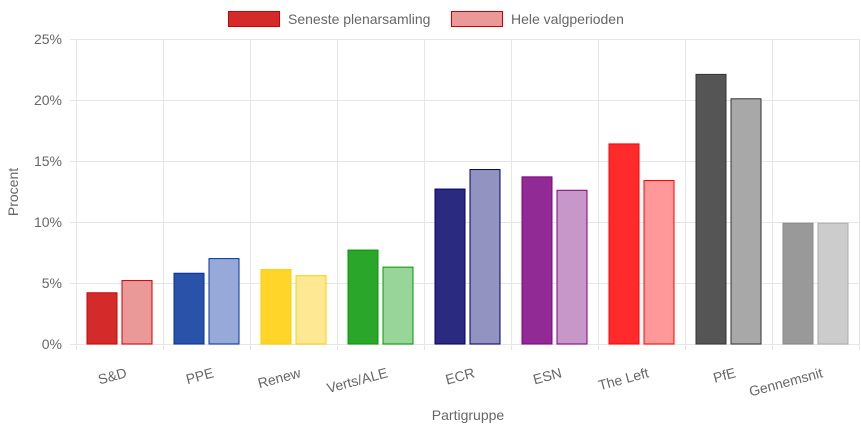 This screenshot has height=430, width=861. What do you see at coordinates (567, 19) in the screenshot?
I see `legend-label: Hele valgperioden` at bounding box center [567, 19].